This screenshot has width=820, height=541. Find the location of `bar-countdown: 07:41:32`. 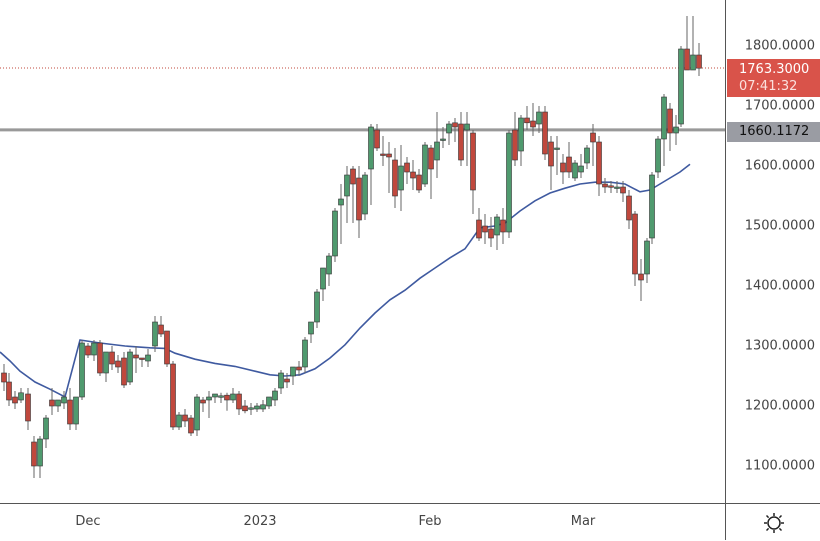

bar-countdown: 07:41:32 is located at coordinates (768, 86).